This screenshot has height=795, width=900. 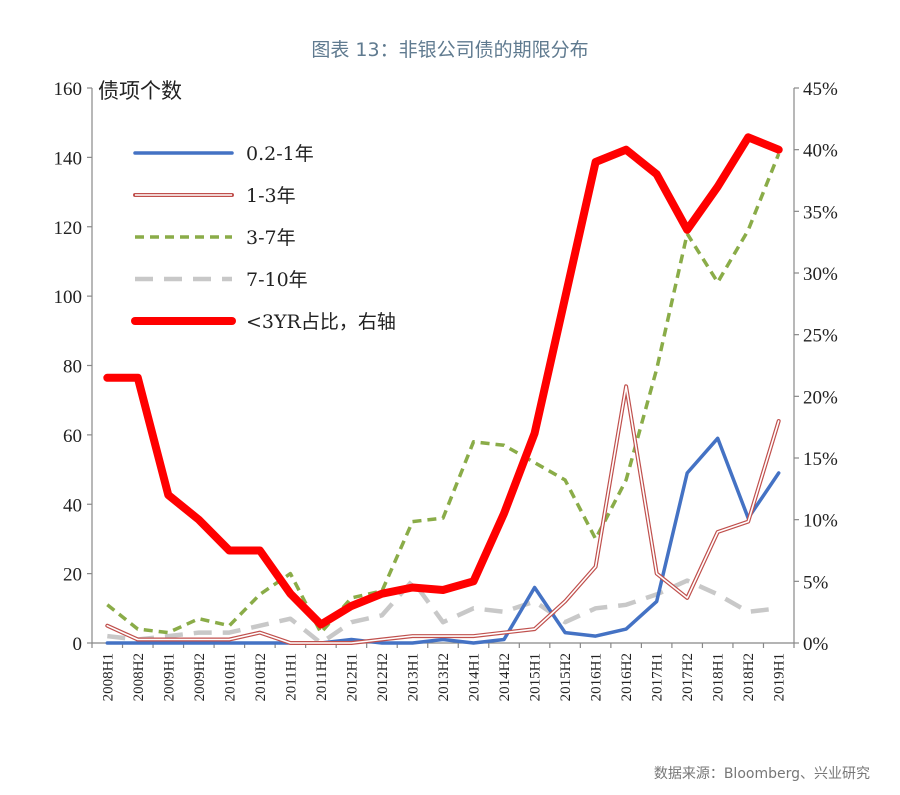 I want to click on x-tick-label: 2008H1, so click(x=108, y=677).